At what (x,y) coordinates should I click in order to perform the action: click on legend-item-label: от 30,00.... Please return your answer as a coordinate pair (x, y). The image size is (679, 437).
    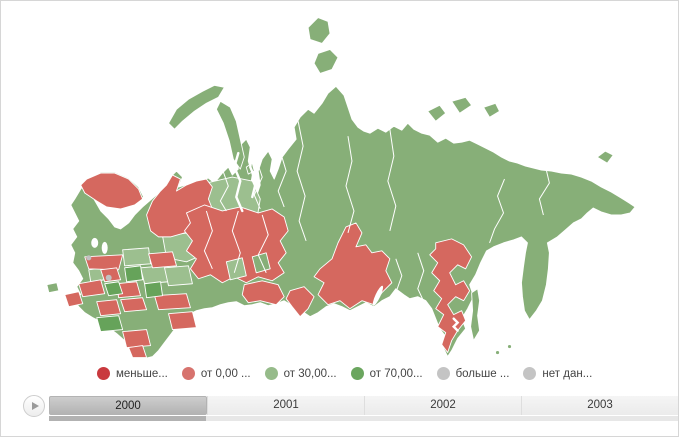
    Looking at the image, I should click on (310, 373).